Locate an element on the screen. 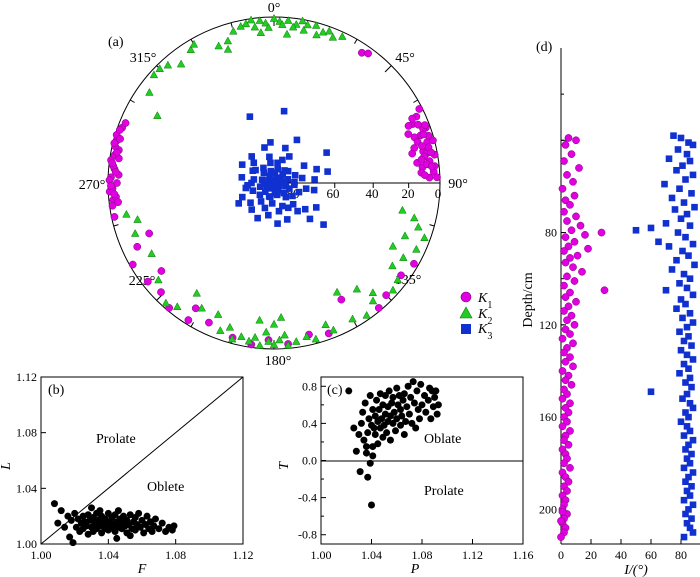 The image size is (700, 577). panel-b-ylabel: L is located at coordinates (7, 466).